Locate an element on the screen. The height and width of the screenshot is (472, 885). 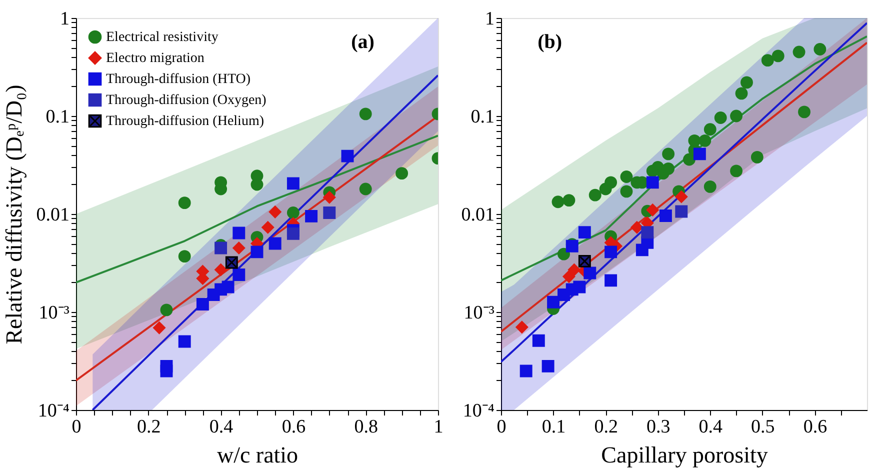
x-tick-label: 0.6 is located at coordinates (815, 427).